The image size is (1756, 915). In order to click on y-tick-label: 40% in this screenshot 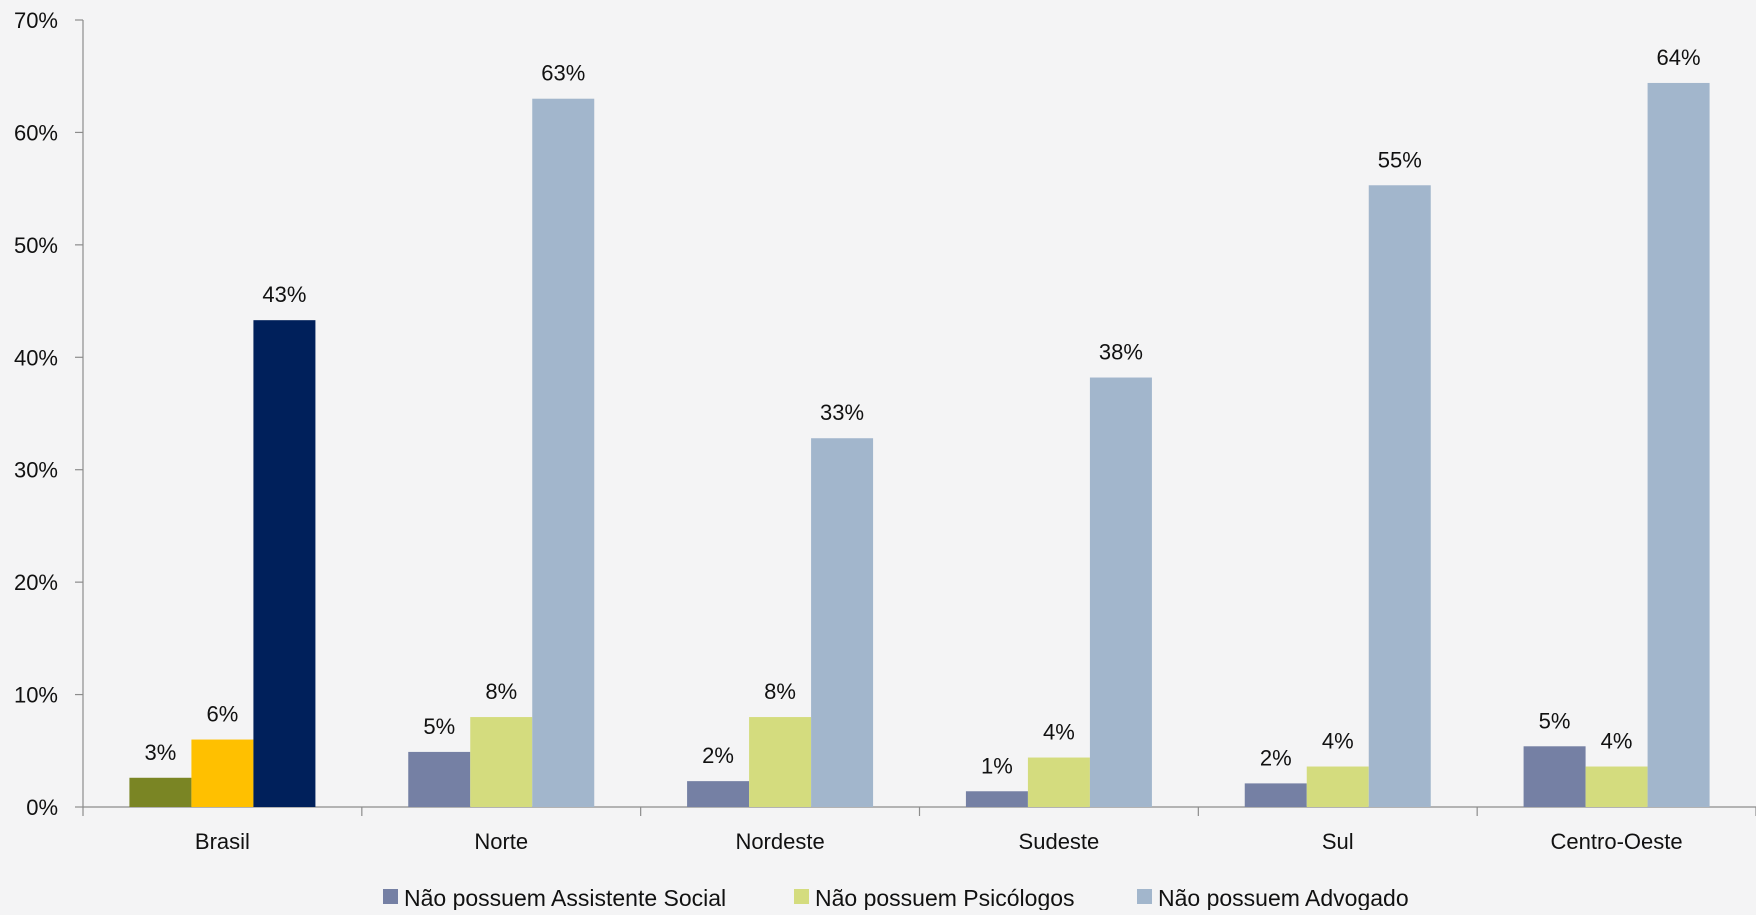, I will do `click(36, 357)`.